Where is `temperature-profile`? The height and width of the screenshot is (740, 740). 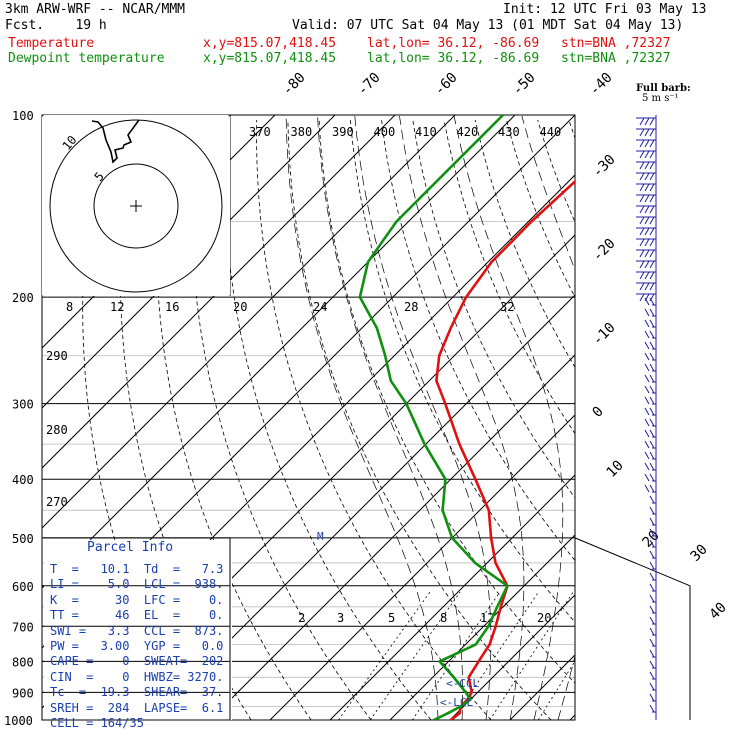
temperature-profile is located at coordinates (505, 449).